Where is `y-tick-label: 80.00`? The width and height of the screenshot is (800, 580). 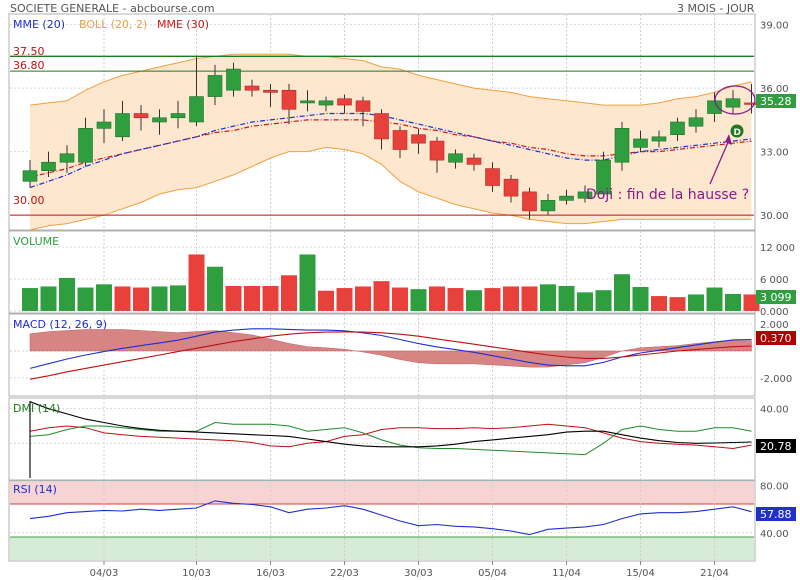 y-tick-label: 80.00 is located at coordinates (774, 487).